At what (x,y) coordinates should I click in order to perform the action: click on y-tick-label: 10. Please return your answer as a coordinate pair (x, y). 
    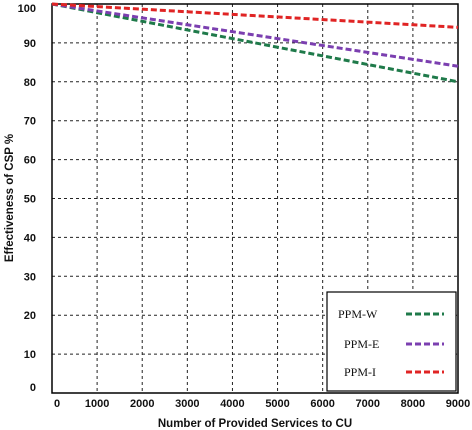
    Looking at the image, I should click on (30, 355).